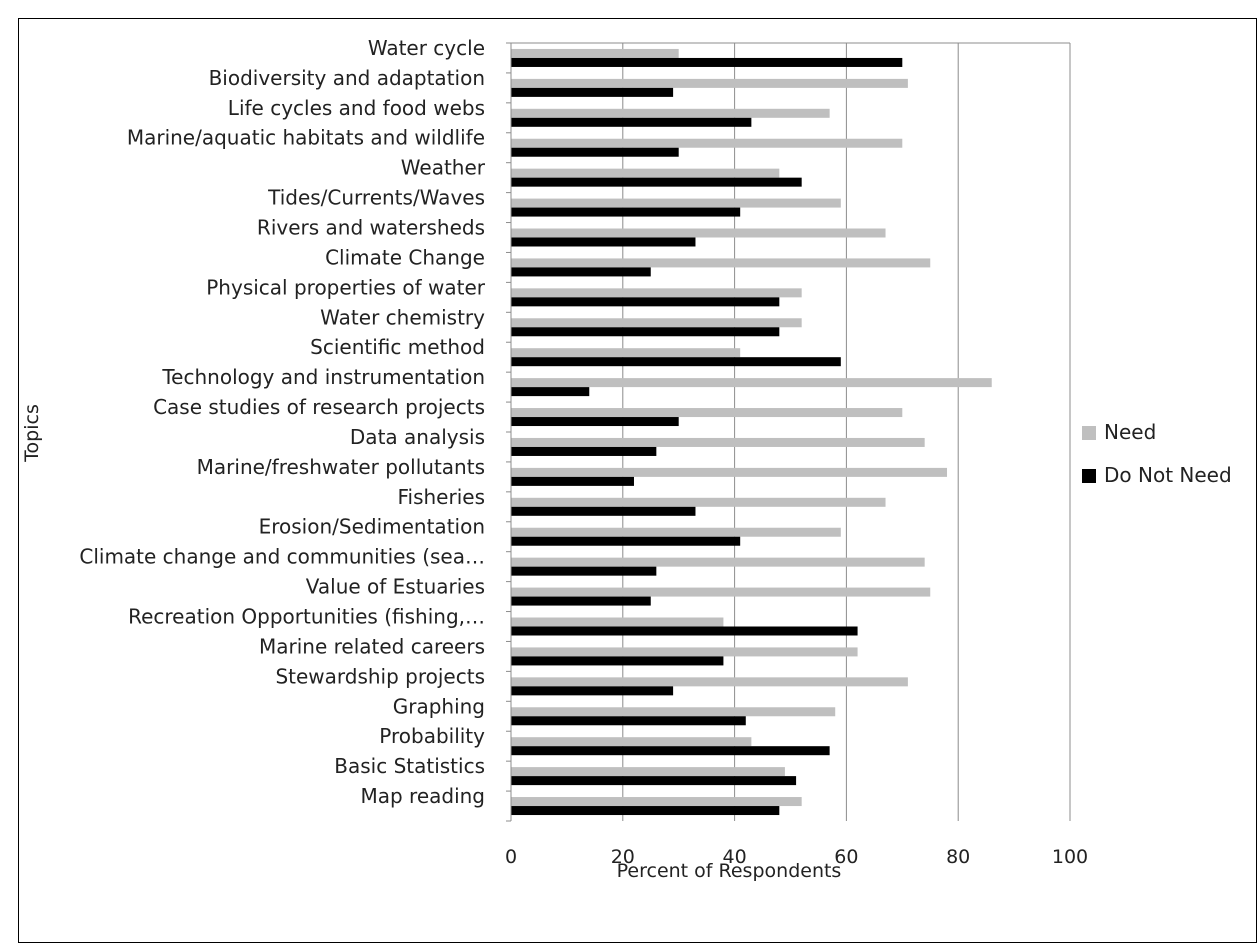 The image size is (1259, 947). What do you see at coordinates (397, 347) in the screenshot?
I see `category-label: Scientific method` at bounding box center [397, 347].